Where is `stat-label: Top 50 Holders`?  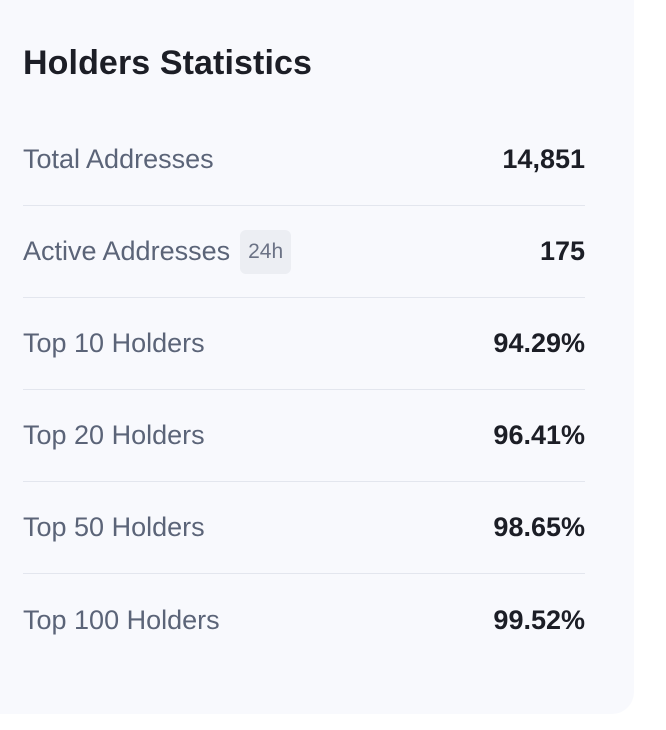
stat-label: Top 50 Holders is located at coordinates (114, 527).